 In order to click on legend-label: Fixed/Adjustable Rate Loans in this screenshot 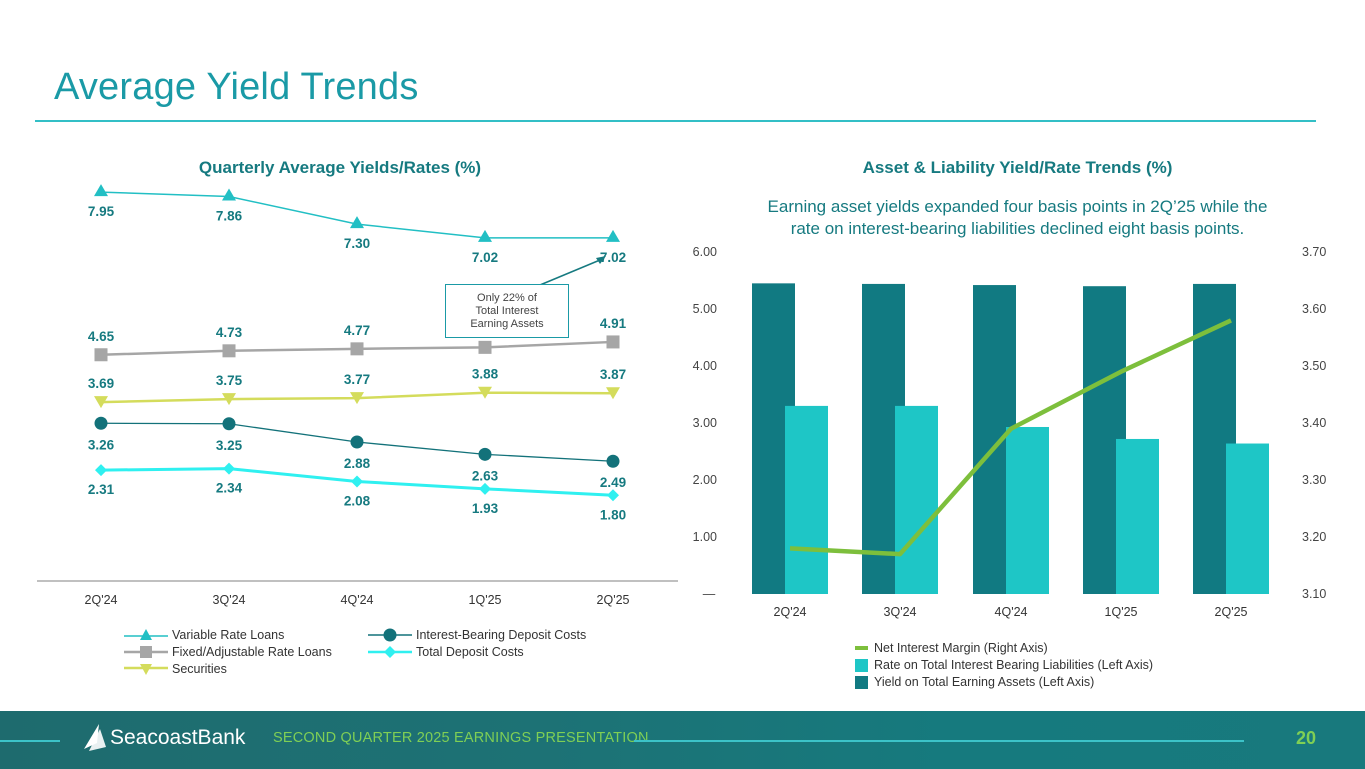, I will do `click(252, 652)`.